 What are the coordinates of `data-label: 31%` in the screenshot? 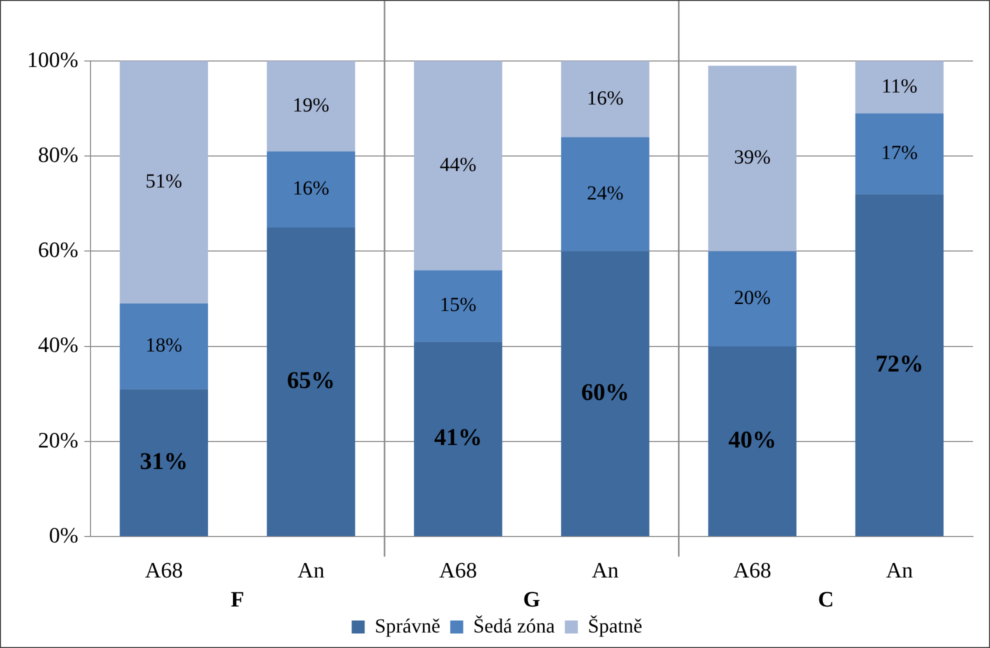 It's located at (164, 461).